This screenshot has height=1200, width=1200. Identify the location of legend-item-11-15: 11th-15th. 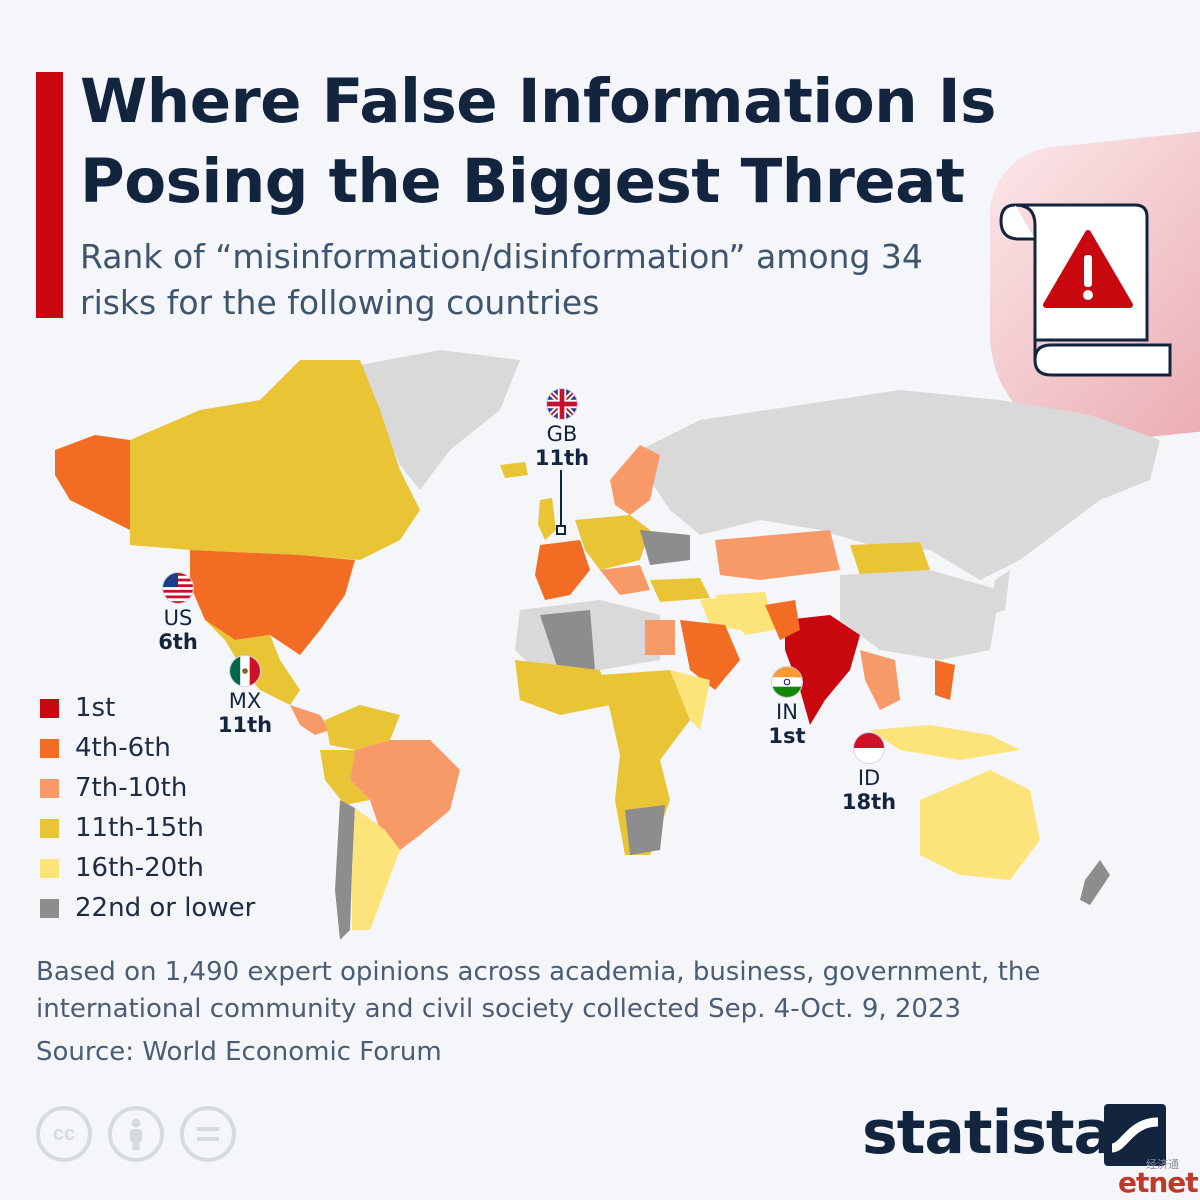
(147, 828).